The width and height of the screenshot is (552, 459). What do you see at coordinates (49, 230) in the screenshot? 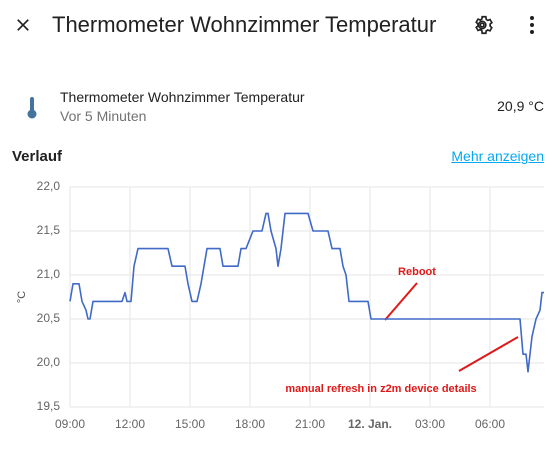
I see `y-tick-label: 21,5` at bounding box center [49, 230].